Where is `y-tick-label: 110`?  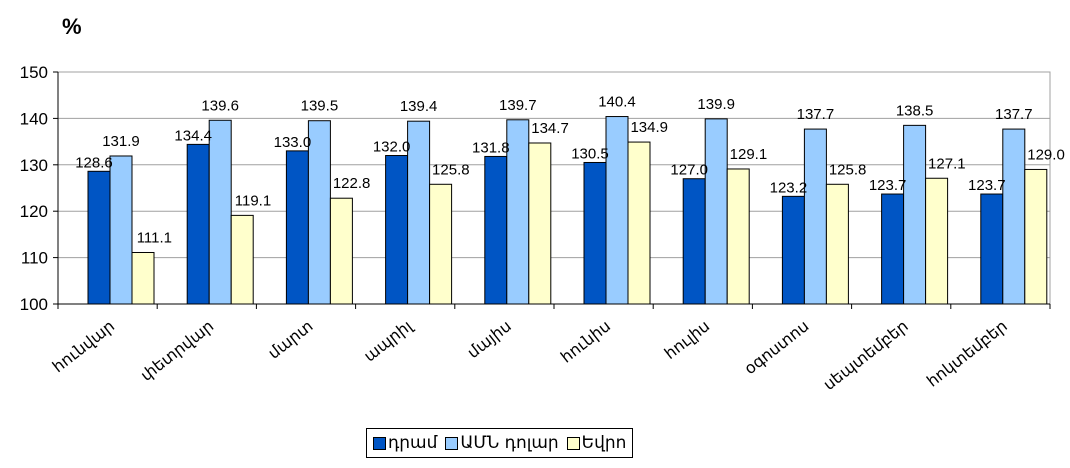 y-tick-label: 110 is located at coordinates (34, 258).